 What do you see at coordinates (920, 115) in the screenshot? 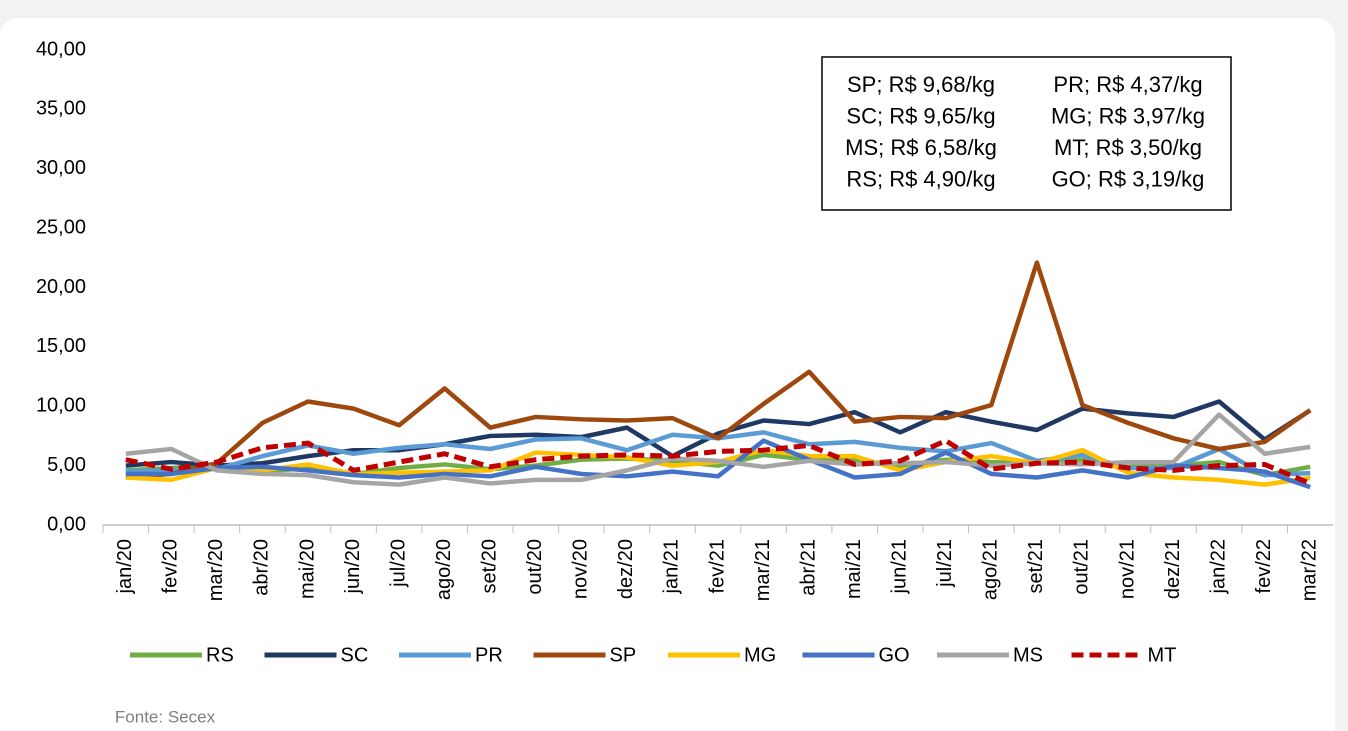
I see `annotation: SC; R$ 9,65/kg` at bounding box center [920, 115].